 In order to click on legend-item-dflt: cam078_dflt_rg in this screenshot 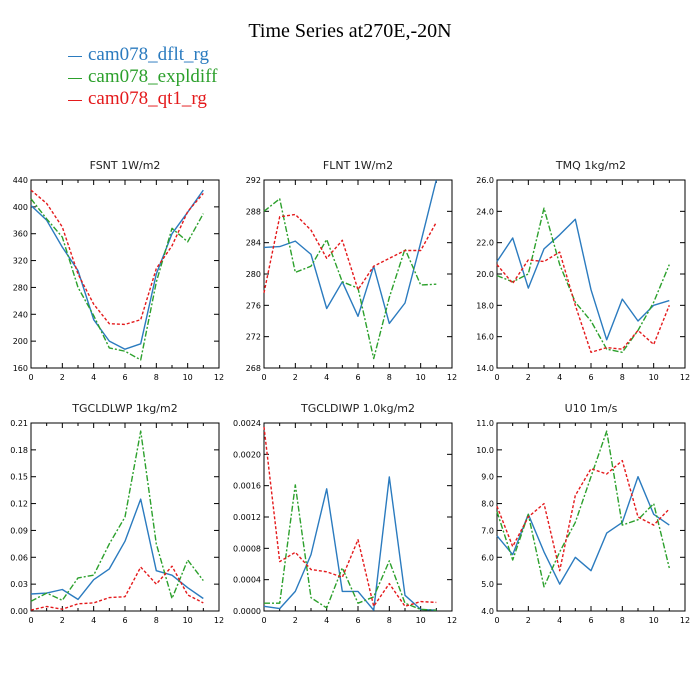, I will do `click(142, 55)`.